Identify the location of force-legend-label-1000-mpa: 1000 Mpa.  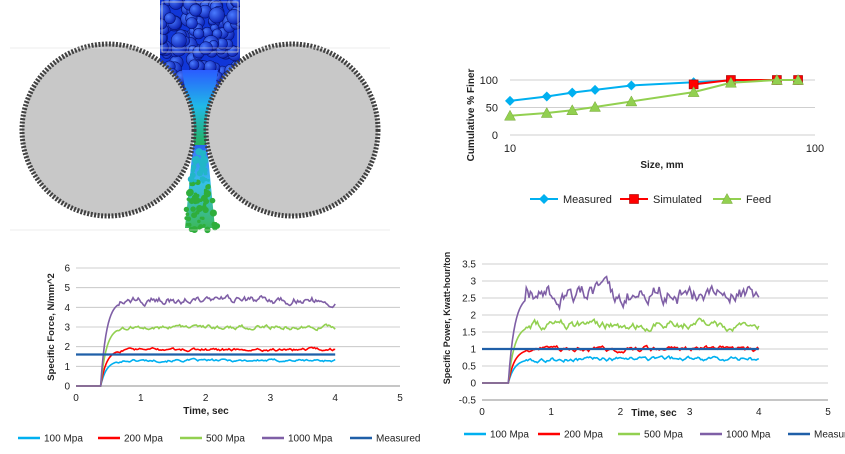
(310, 439).